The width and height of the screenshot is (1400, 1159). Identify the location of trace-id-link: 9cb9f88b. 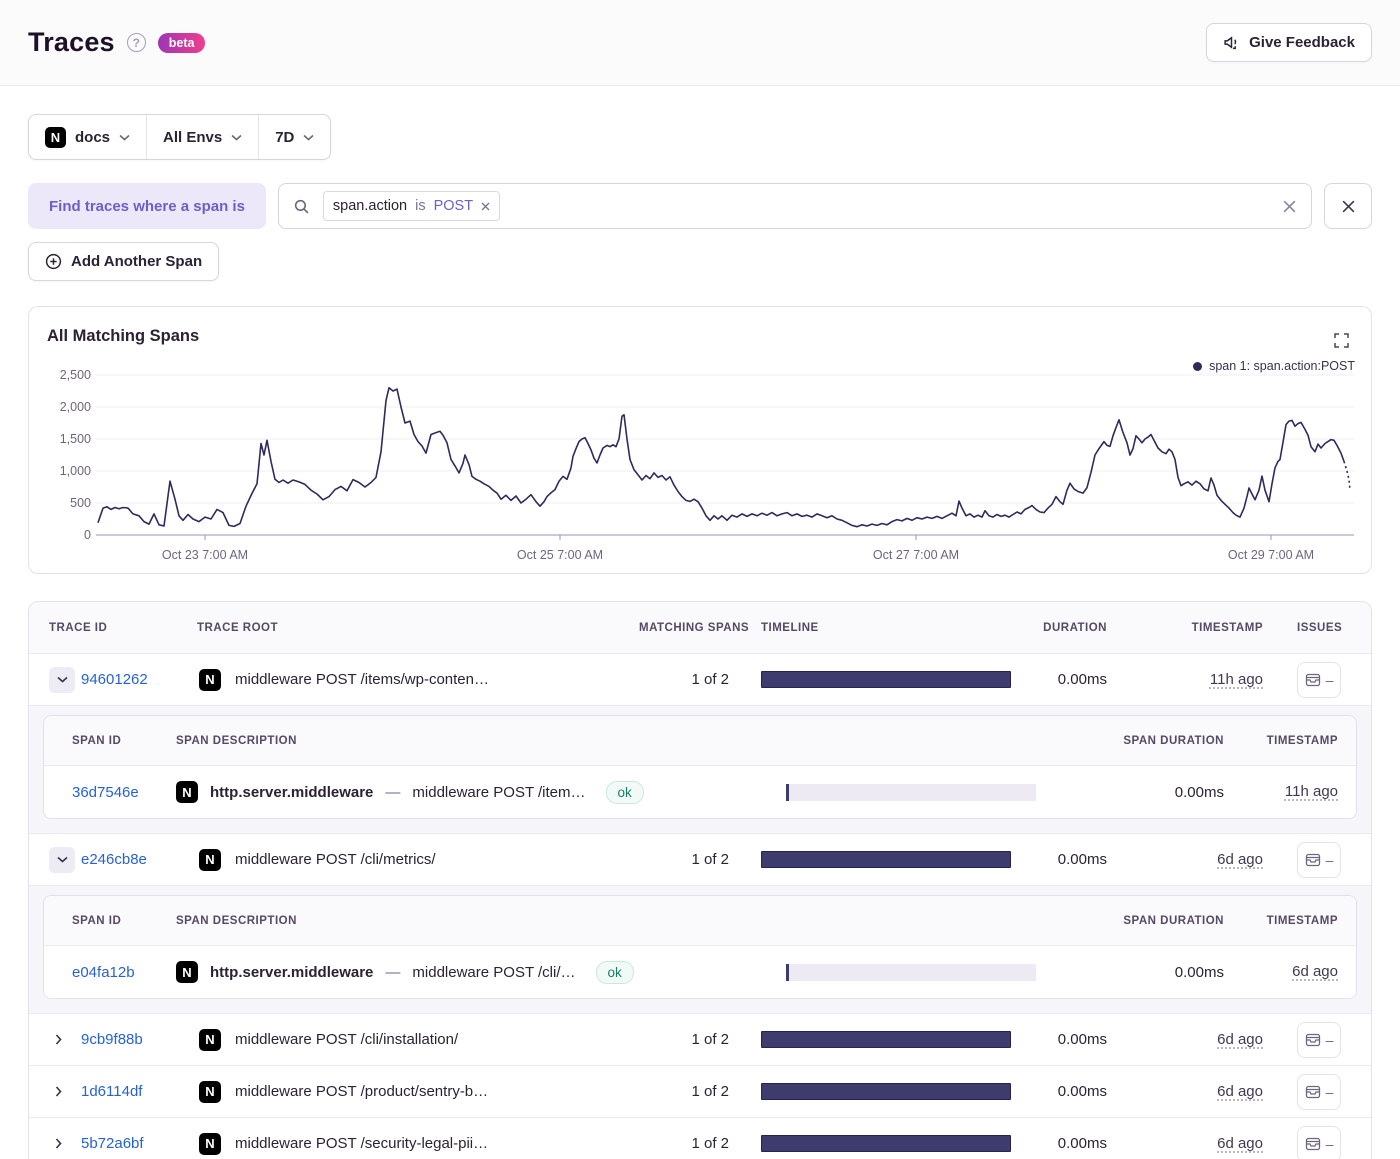
(112, 1039).